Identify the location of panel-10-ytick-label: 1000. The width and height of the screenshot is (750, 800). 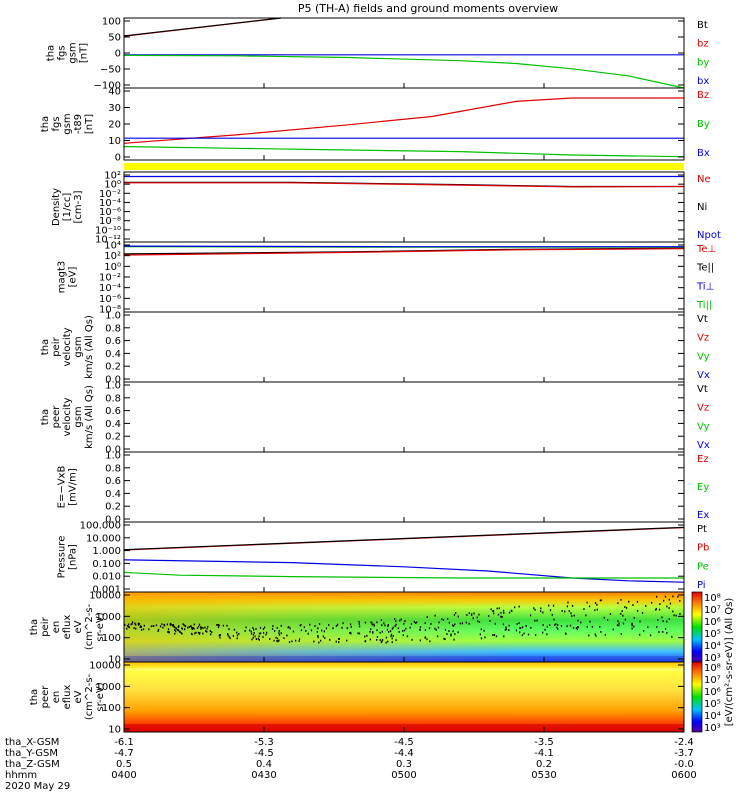
(108, 687).